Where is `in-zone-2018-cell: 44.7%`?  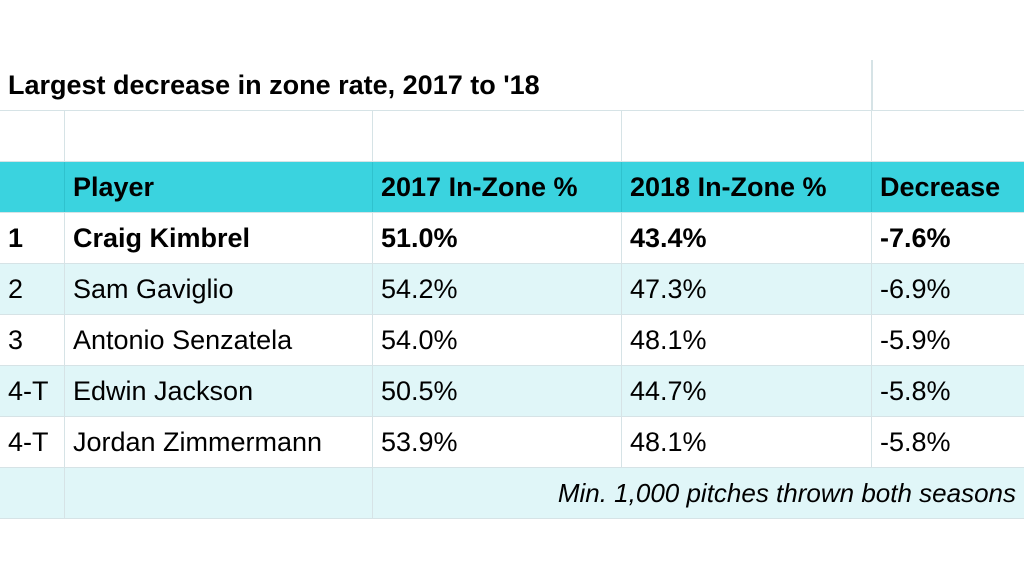 in-zone-2018-cell: 44.7% is located at coordinates (747, 391).